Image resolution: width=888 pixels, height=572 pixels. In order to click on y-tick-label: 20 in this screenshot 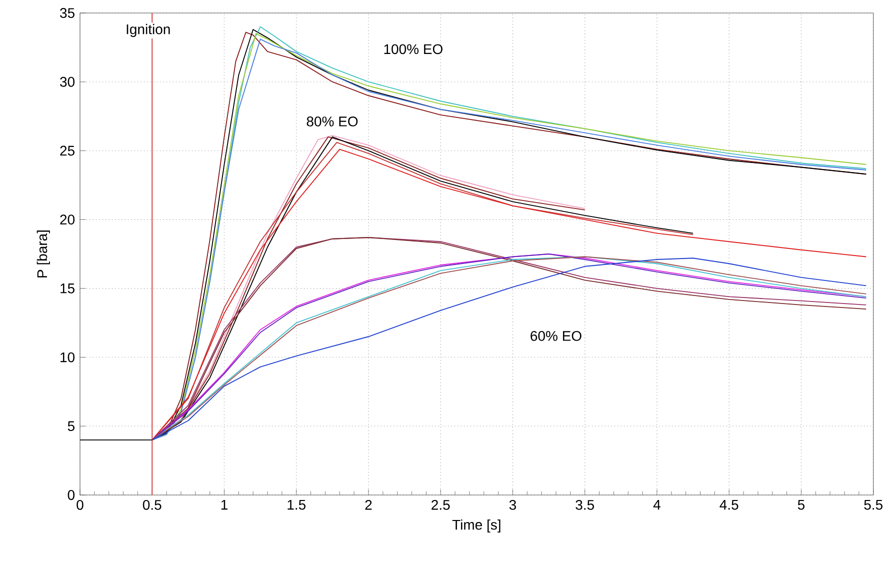, I will do `click(67, 219)`.